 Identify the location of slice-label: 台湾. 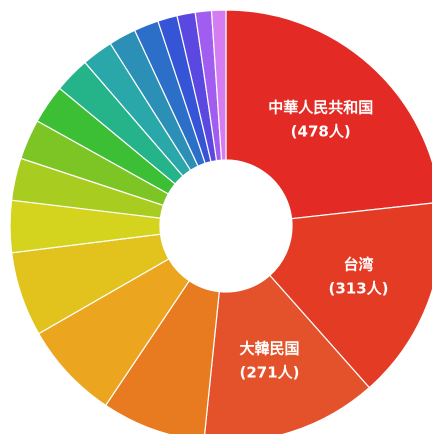
(359, 264).